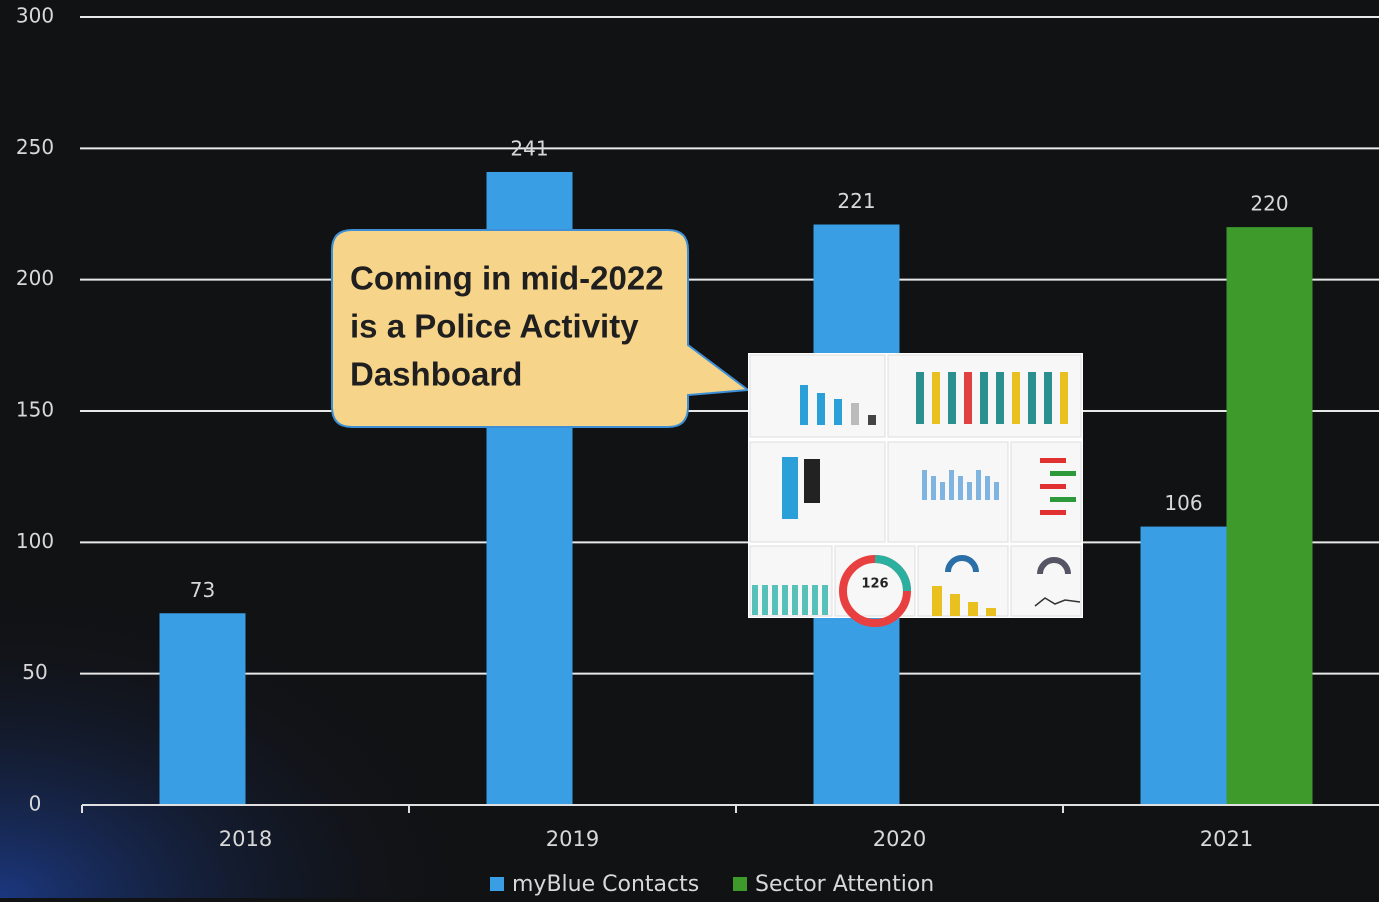 This screenshot has width=1379, height=902. Describe the element at coordinates (35, 410) in the screenshot. I see `y-tick-label: 150` at that location.